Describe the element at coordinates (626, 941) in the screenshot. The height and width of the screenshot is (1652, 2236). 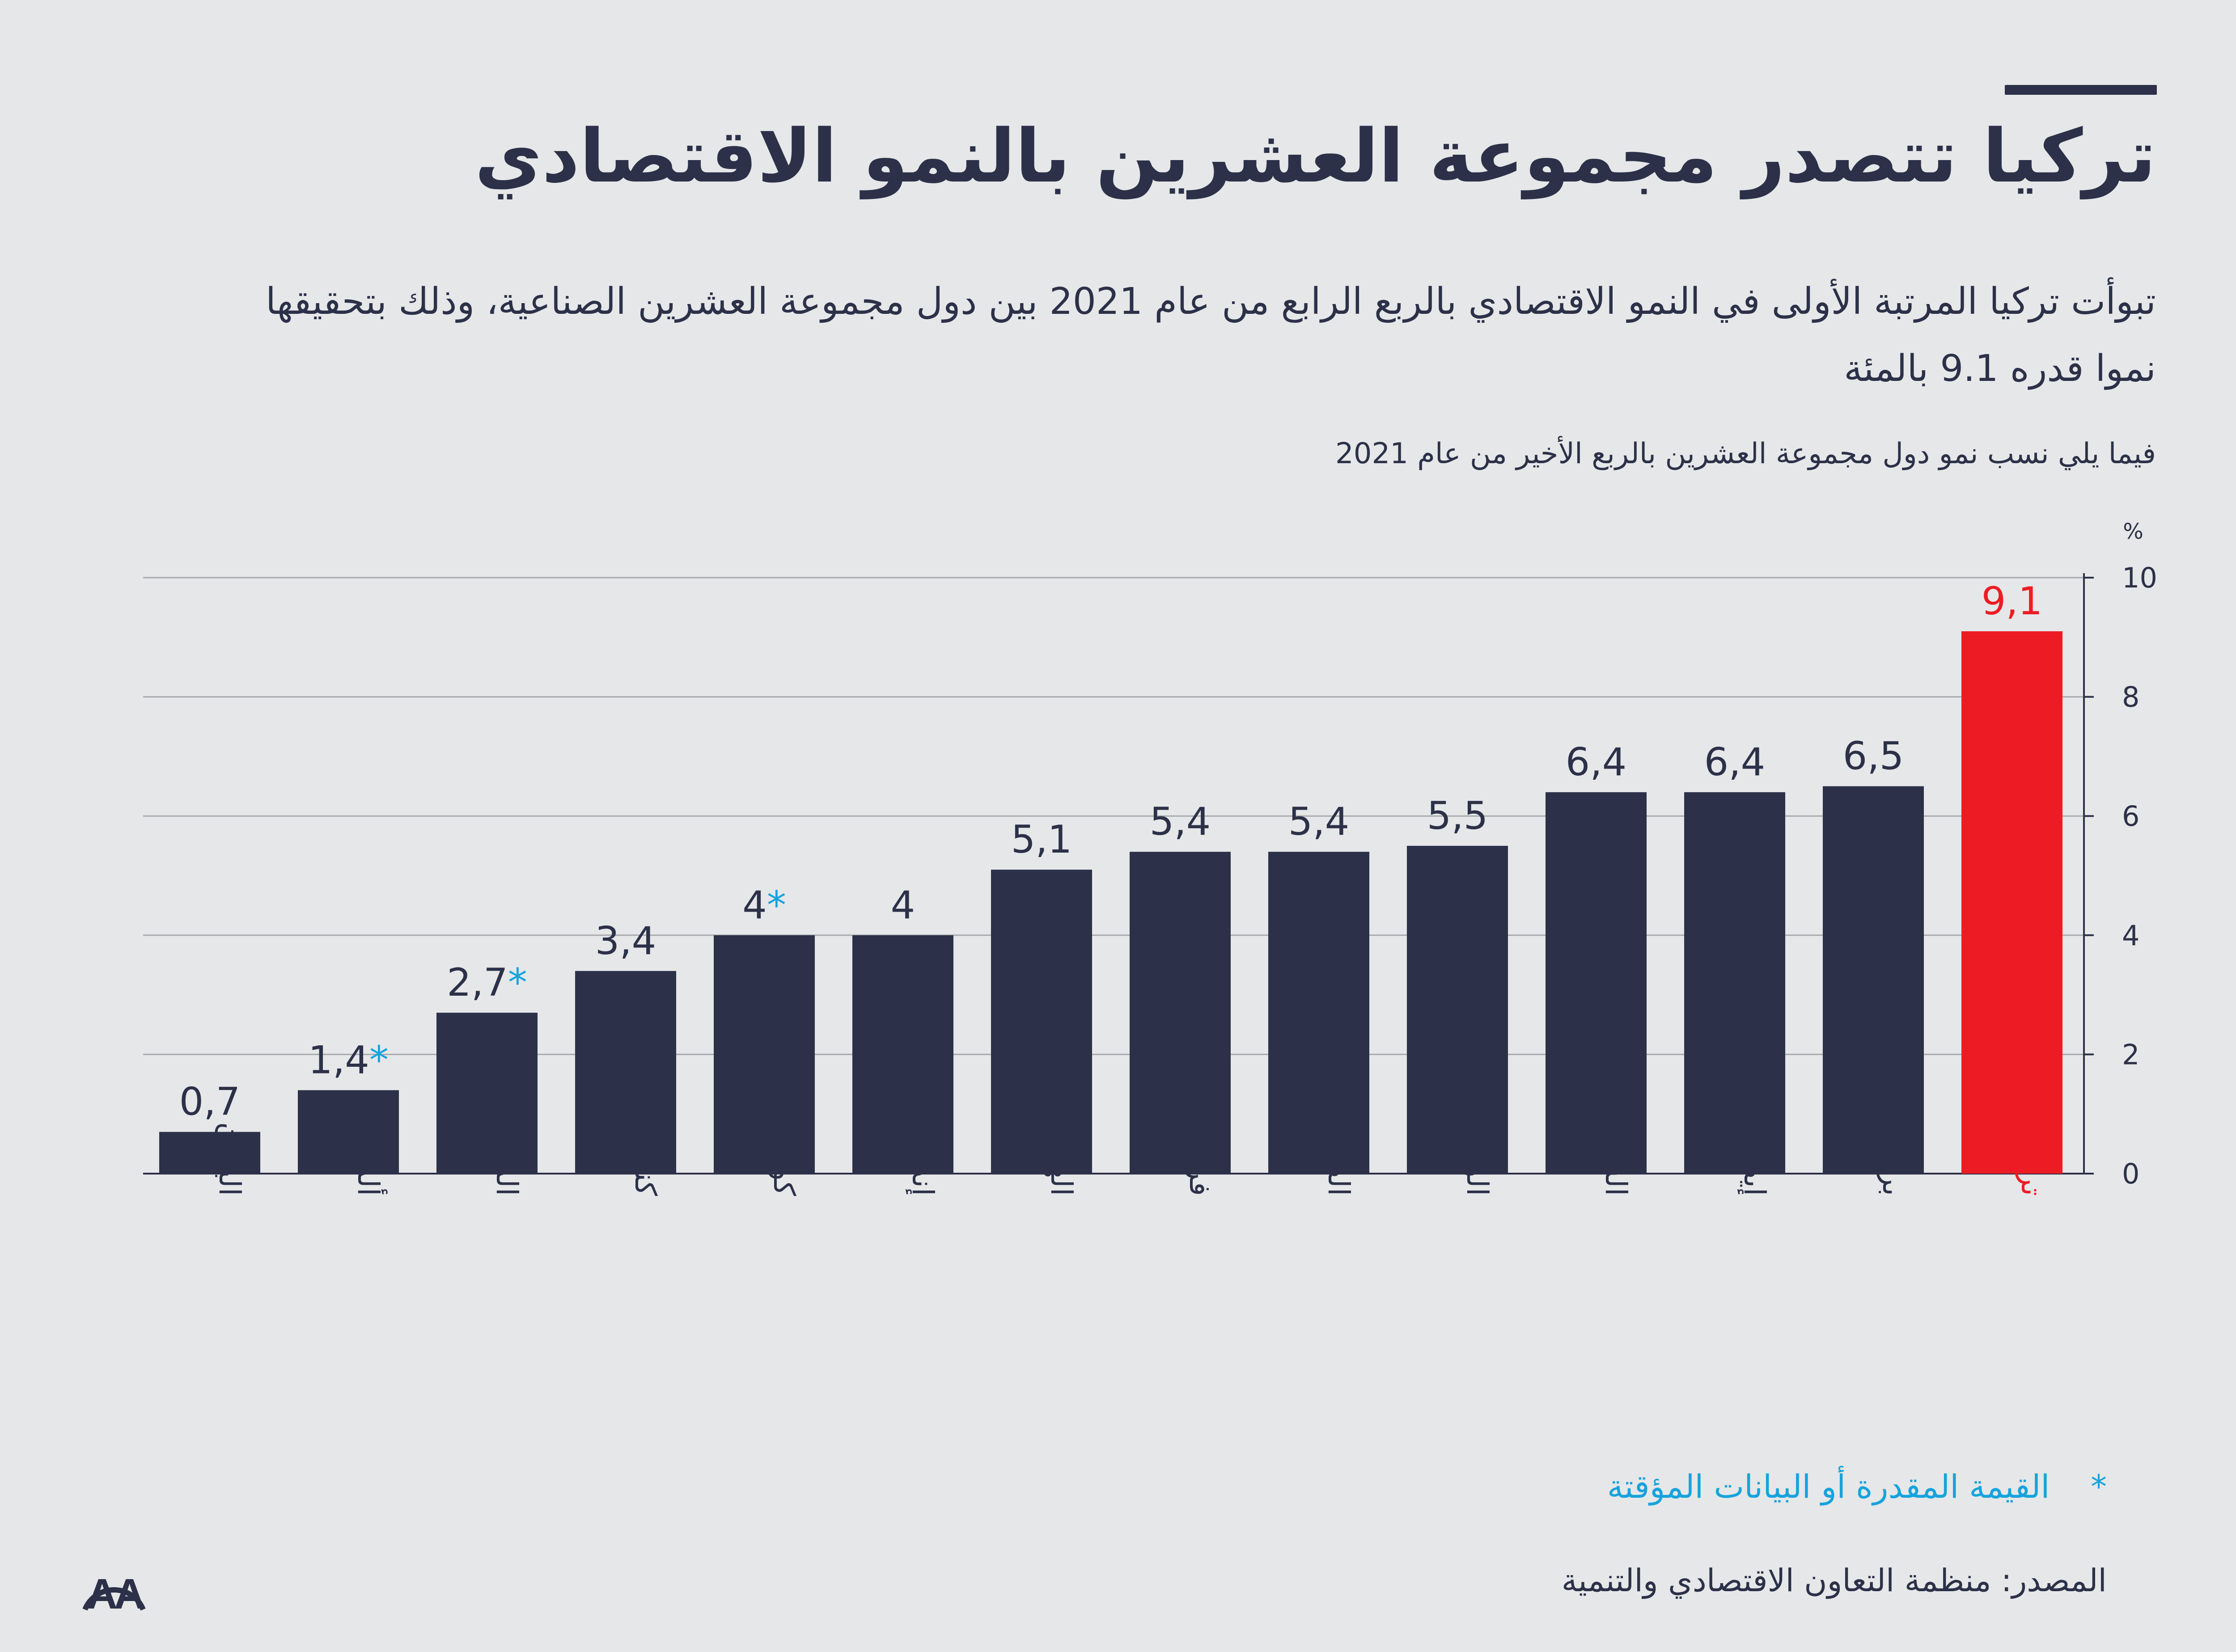
I see `data-label: 3,4` at that location.